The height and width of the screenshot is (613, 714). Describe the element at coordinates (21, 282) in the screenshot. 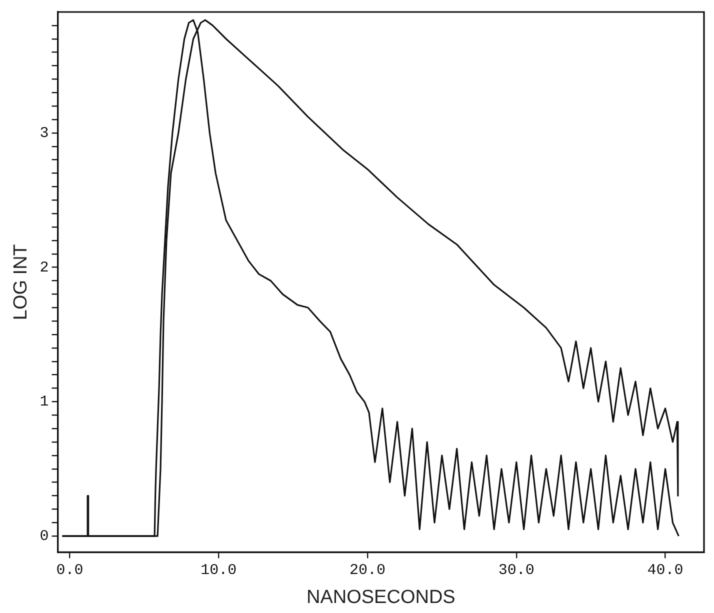

I see `y-axis-title: LOG INT` at that location.